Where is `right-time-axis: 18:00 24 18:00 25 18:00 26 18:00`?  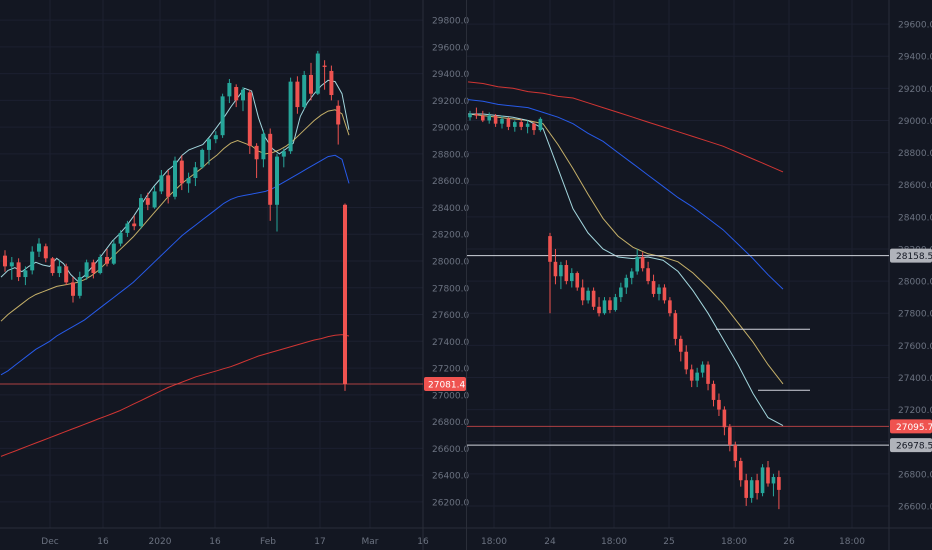 right-time-axis: 18:00 24 18:00 25 18:00 26 18:00 is located at coordinates (673, 542).